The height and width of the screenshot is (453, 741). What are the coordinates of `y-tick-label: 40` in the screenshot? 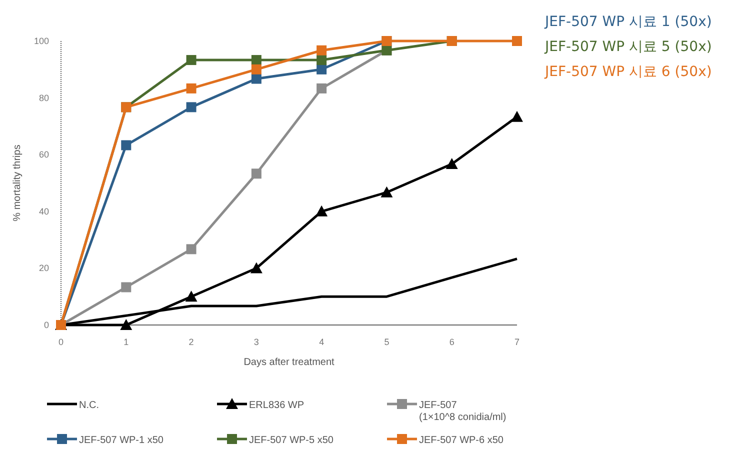 It's located at (43, 211).